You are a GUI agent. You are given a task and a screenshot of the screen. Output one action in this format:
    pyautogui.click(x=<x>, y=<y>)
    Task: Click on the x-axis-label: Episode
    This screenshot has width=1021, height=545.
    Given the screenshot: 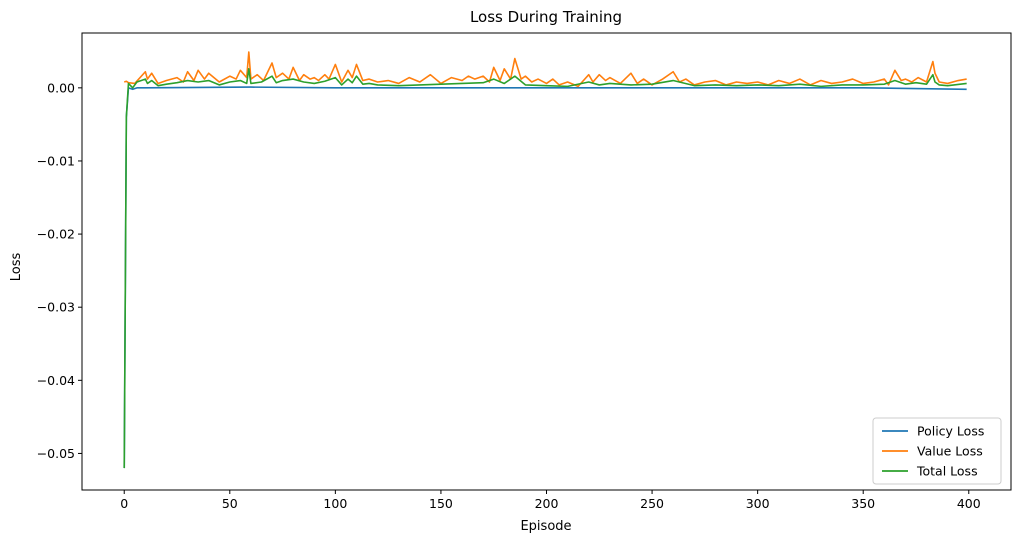 What is the action you would take?
    pyautogui.click(x=545, y=526)
    